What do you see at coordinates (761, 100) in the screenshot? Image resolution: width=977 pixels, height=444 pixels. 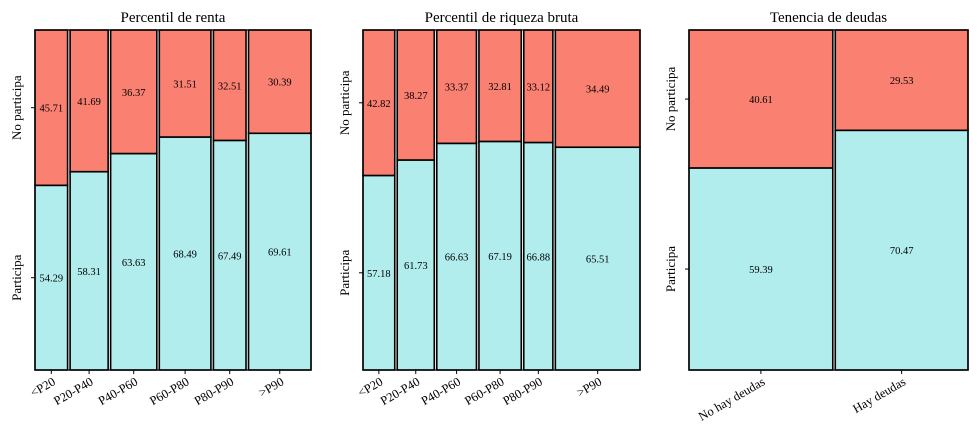 I see `data-label-no-participa: 40.61` at bounding box center [761, 100].